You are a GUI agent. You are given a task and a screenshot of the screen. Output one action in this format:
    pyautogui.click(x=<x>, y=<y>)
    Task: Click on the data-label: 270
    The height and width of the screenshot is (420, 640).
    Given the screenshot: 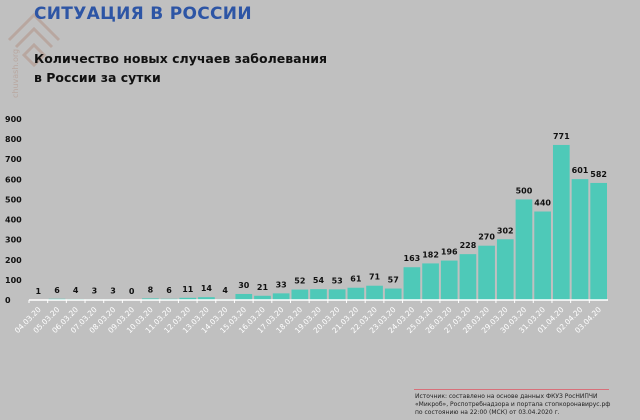 What is the action you would take?
    pyautogui.click(x=486, y=237)
    